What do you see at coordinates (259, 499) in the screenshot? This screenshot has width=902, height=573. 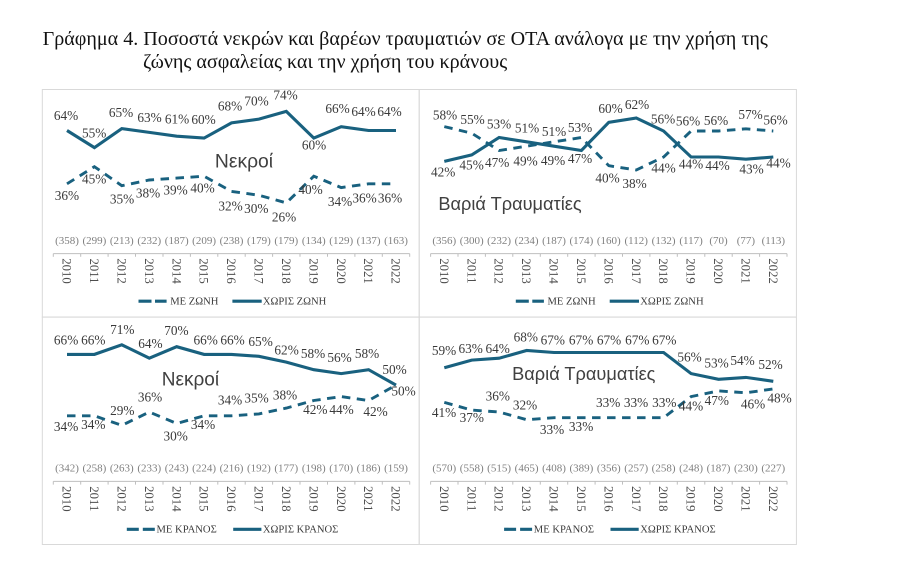 I see `svg-text: 2017` at bounding box center [259, 499].